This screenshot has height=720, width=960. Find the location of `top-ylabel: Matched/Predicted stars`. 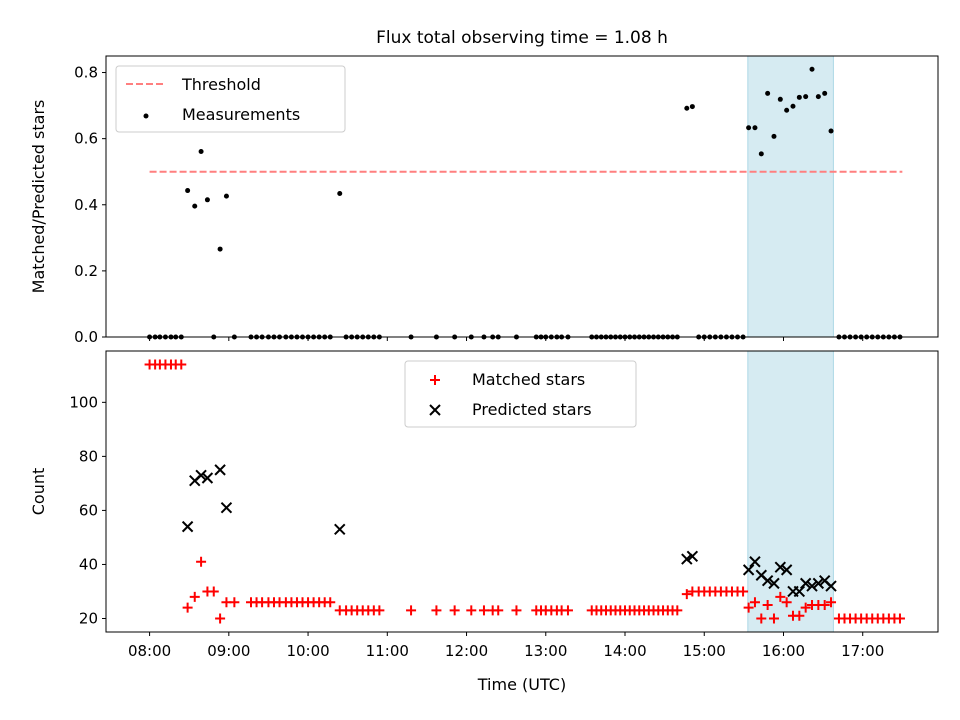

top-ylabel: Matched/Predicted stars is located at coordinates (38, 197).